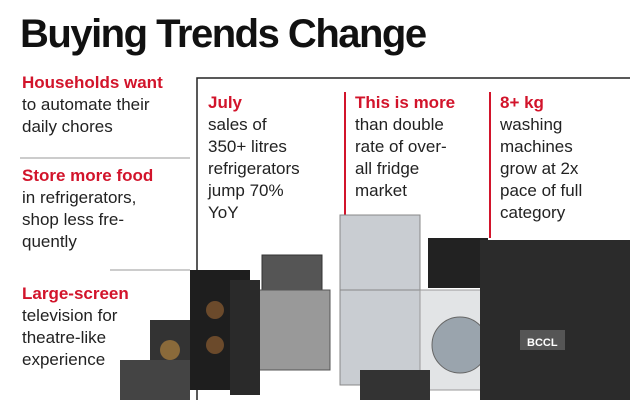  Describe the element at coordinates (405, 102) in the screenshot. I see `heading: This is more` at that location.